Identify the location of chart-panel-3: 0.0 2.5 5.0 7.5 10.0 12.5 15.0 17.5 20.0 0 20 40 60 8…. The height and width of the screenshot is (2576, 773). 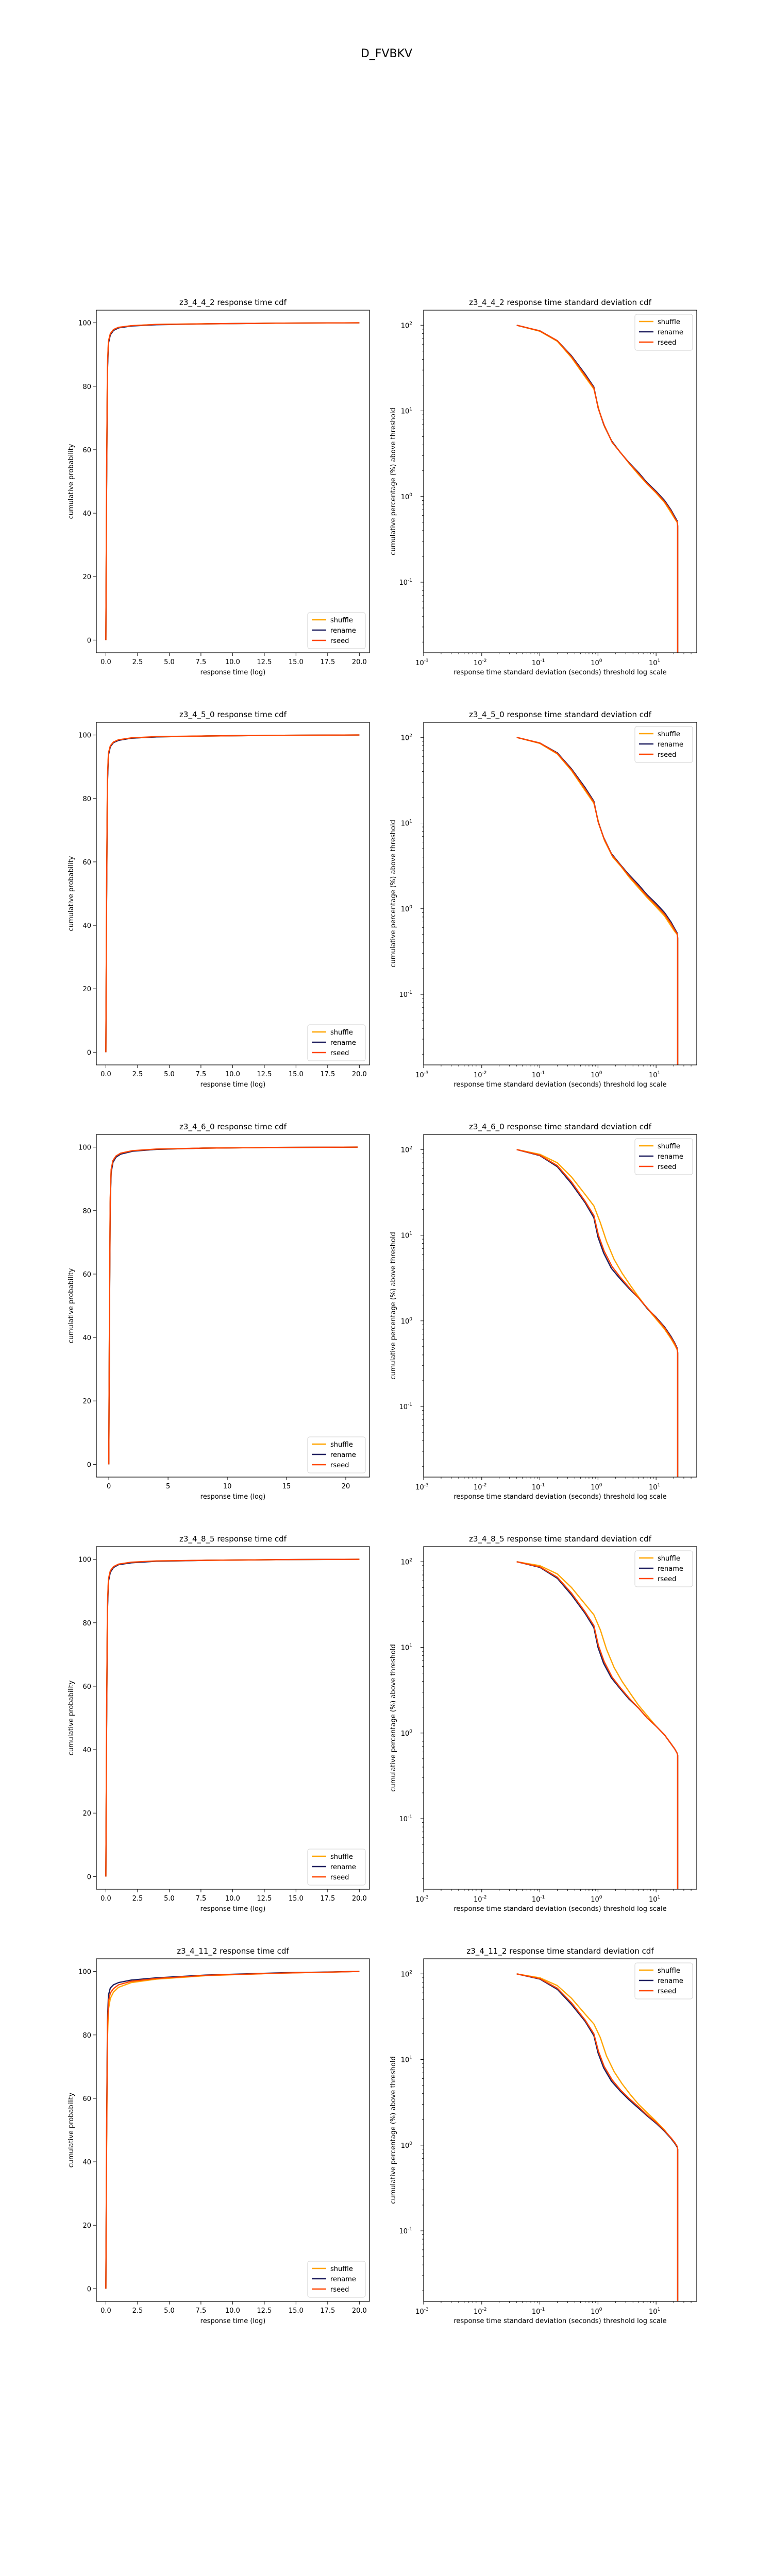
(219, 899).